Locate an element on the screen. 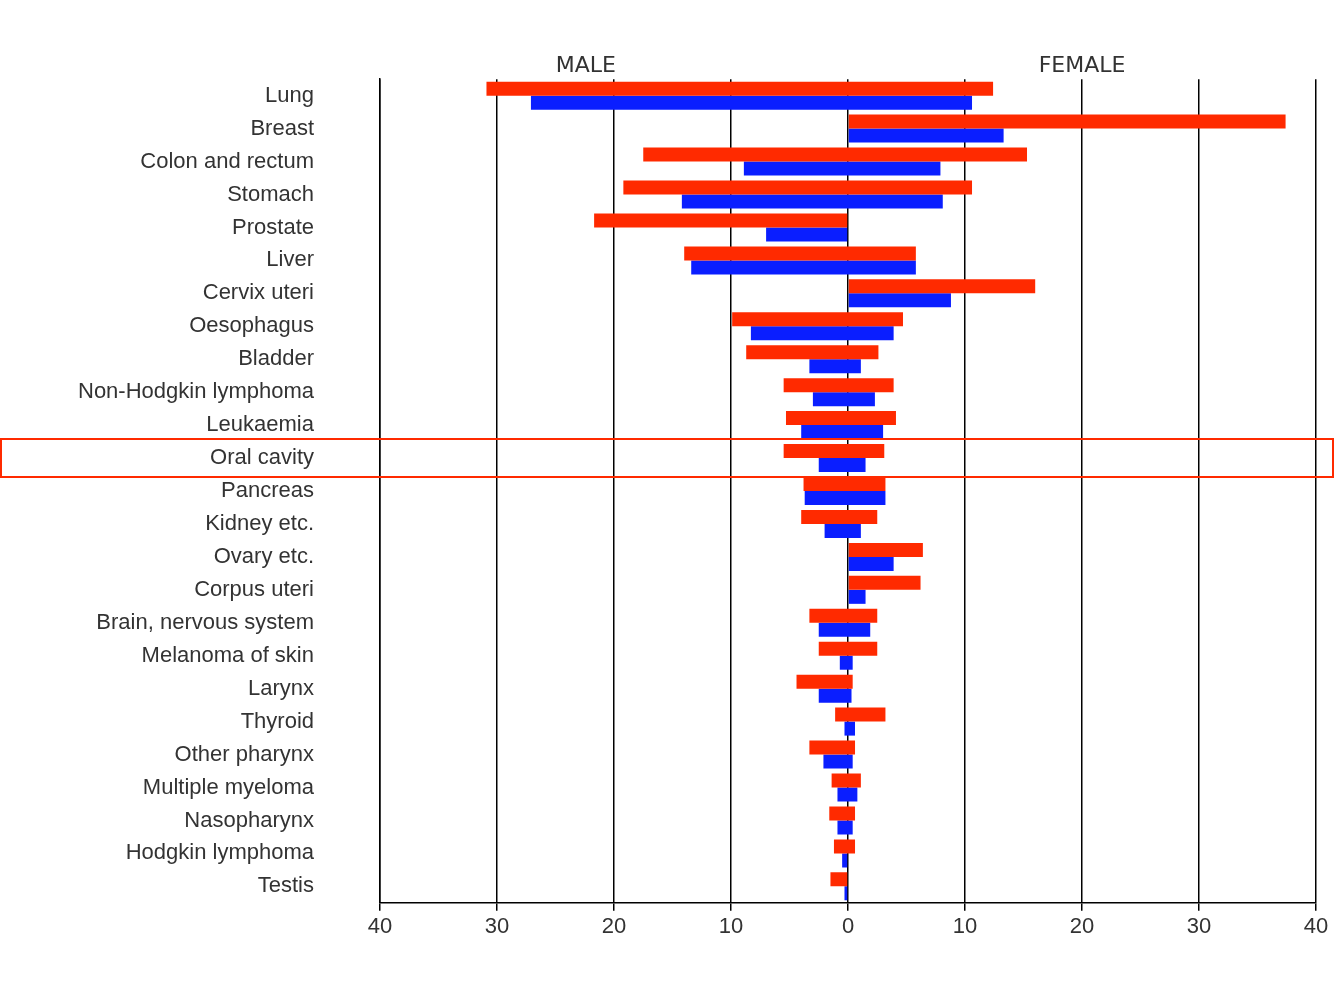  y-tick-label: Brain, nervous system is located at coordinates (205, 621).